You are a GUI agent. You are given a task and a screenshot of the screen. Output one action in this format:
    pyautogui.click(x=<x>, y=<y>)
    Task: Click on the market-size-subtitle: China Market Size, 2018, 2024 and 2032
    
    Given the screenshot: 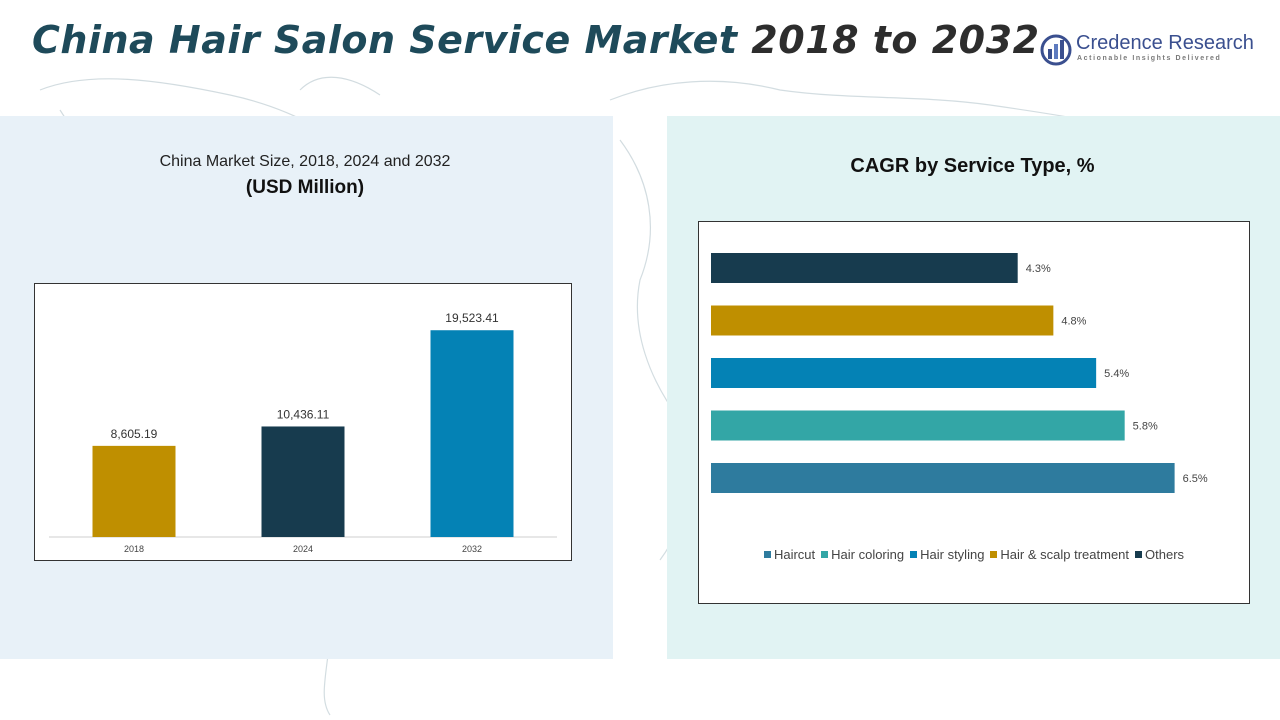 What is the action you would take?
    pyautogui.click(x=305, y=161)
    